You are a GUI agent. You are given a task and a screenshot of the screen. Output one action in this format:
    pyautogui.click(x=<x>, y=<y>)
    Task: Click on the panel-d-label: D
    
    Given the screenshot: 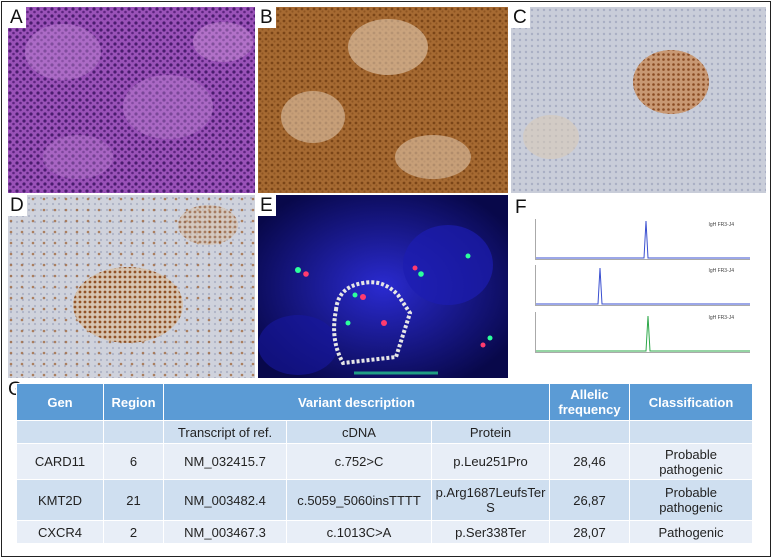 What is the action you would take?
    pyautogui.click(x=17, y=205)
    